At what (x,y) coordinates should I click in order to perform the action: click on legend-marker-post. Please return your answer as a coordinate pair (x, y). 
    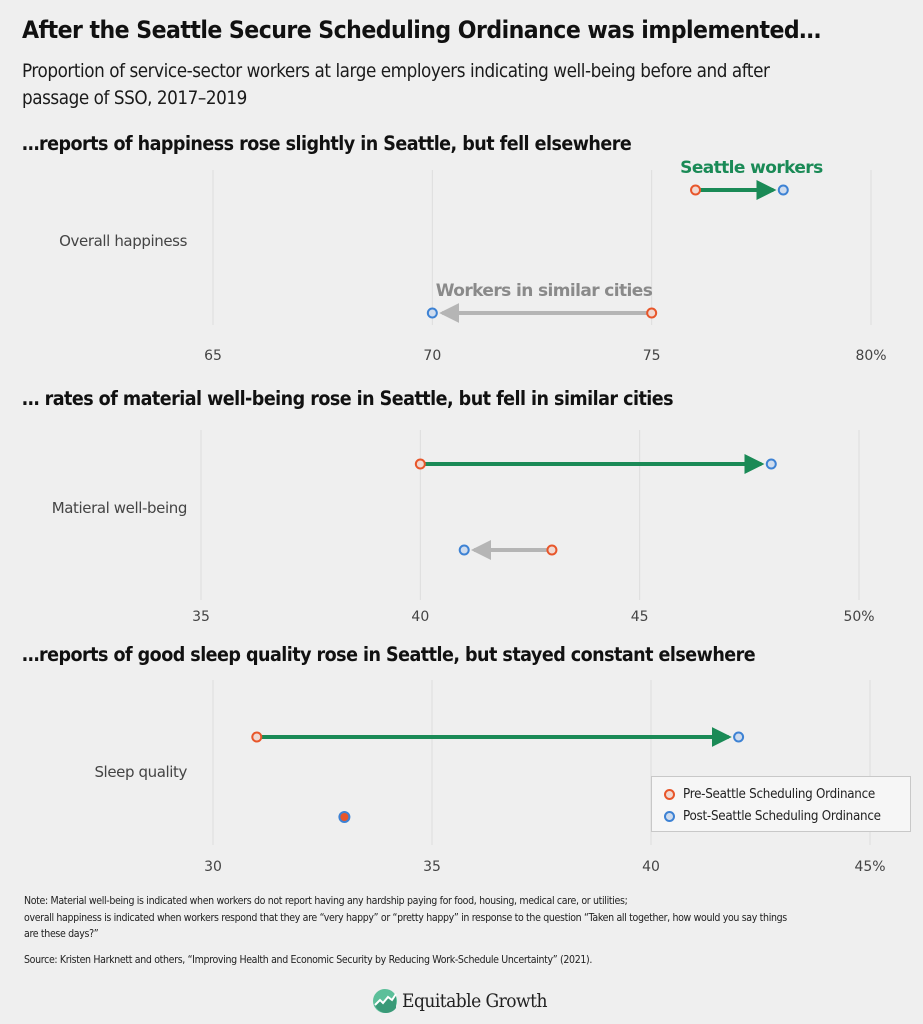
    Looking at the image, I should click on (669, 816).